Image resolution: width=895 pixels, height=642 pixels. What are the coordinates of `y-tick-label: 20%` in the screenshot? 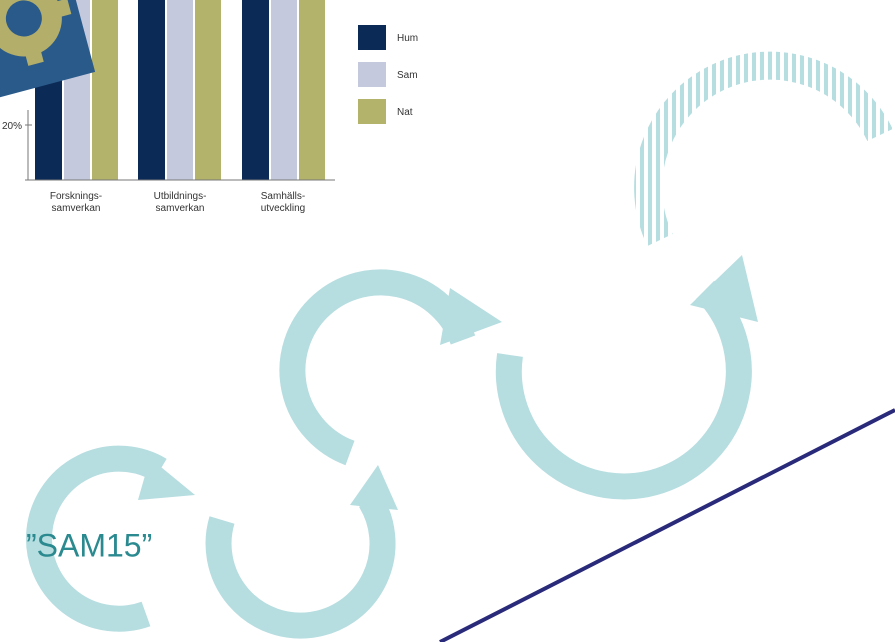 It's located at (12, 126).